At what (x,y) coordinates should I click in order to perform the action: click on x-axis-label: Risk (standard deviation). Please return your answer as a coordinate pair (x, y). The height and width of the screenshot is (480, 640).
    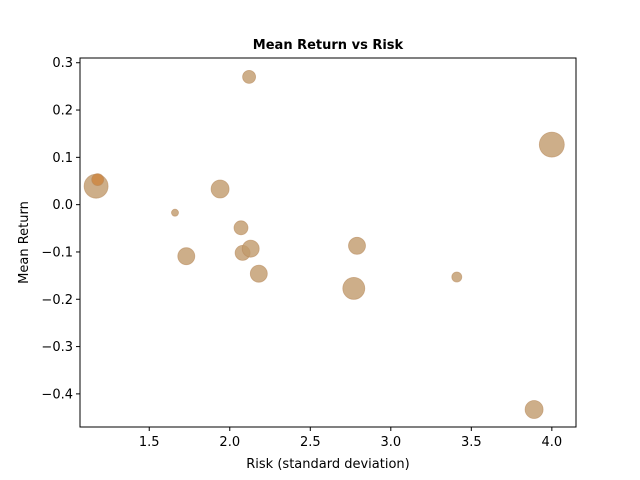
    Looking at the image, I should click on (327, 464).